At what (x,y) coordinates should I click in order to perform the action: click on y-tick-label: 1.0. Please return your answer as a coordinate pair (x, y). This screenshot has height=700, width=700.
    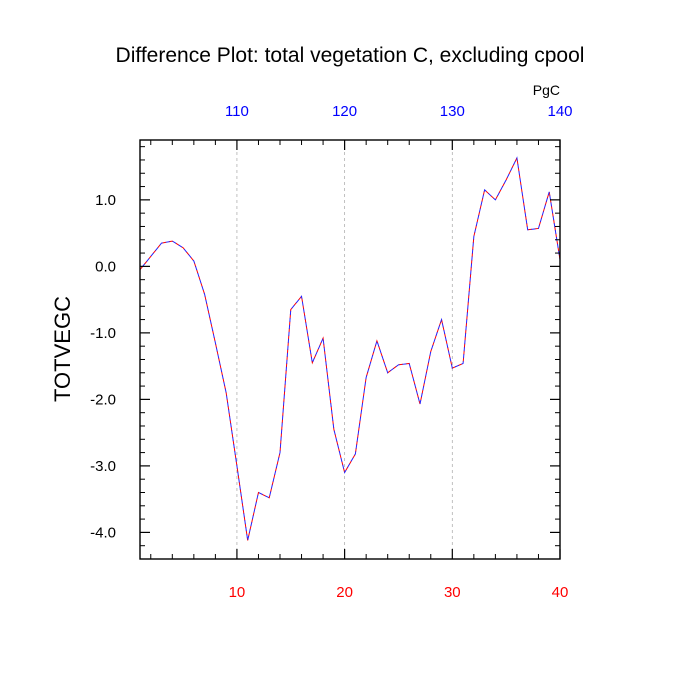
    Looking at the image, I should click on (105, 200).